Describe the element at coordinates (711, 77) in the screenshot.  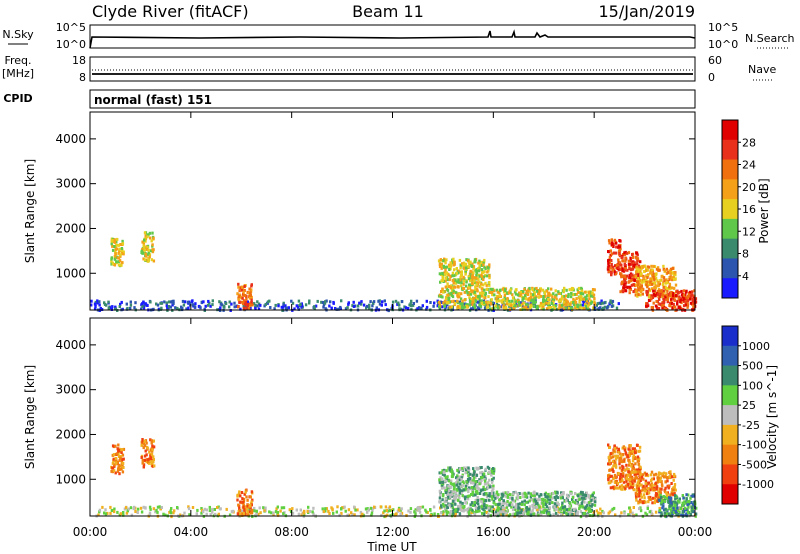
I see `nave-tick-low: 0` at that location.